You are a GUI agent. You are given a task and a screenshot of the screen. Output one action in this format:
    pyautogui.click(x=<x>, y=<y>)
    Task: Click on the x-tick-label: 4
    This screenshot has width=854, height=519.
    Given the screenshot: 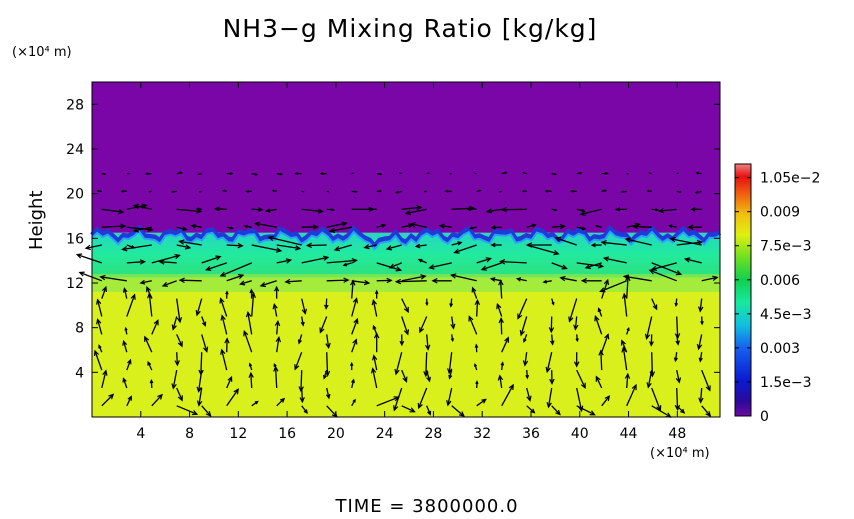 What is the action you would take?
    pyautogui.click(x=140, y=434)
    